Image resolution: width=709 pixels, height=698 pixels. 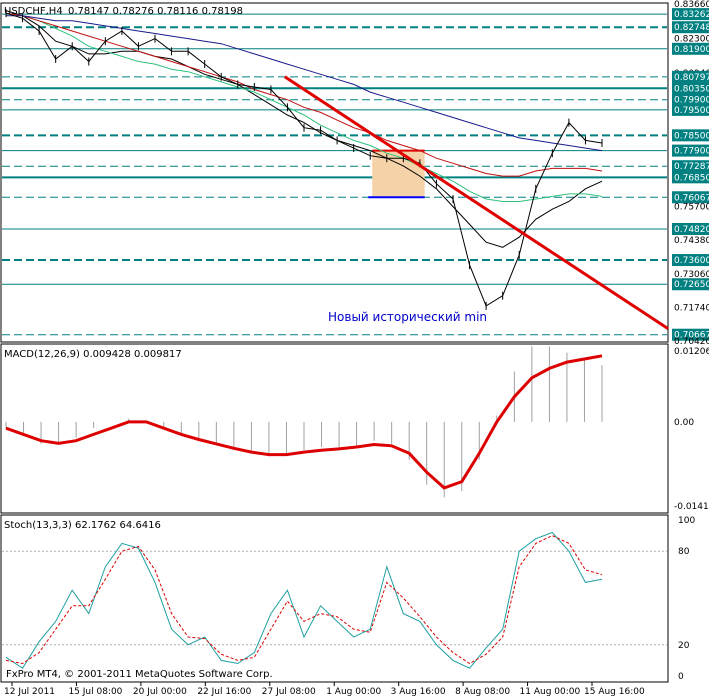 What do you see at coordinates (95, 692) in the screenshot?
I see `x-tick-label: 15 Jul 08:00` at bounding box center [95, 692].